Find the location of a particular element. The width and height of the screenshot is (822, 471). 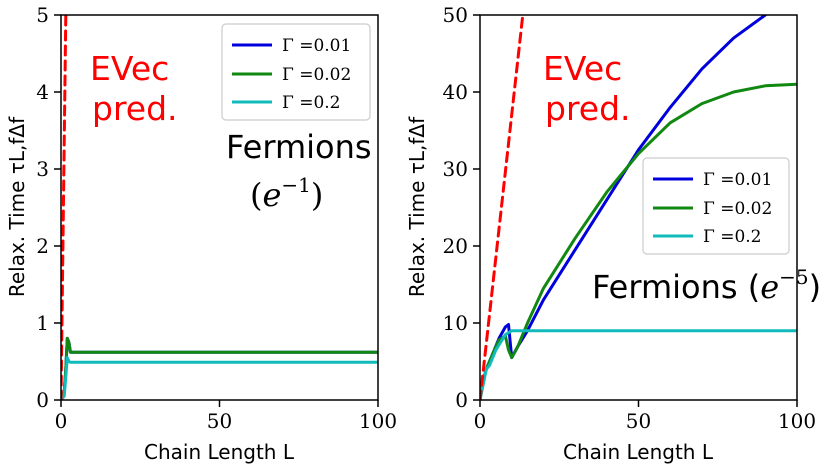

left-pred-label: pred. is located at coordinates (135, 108).